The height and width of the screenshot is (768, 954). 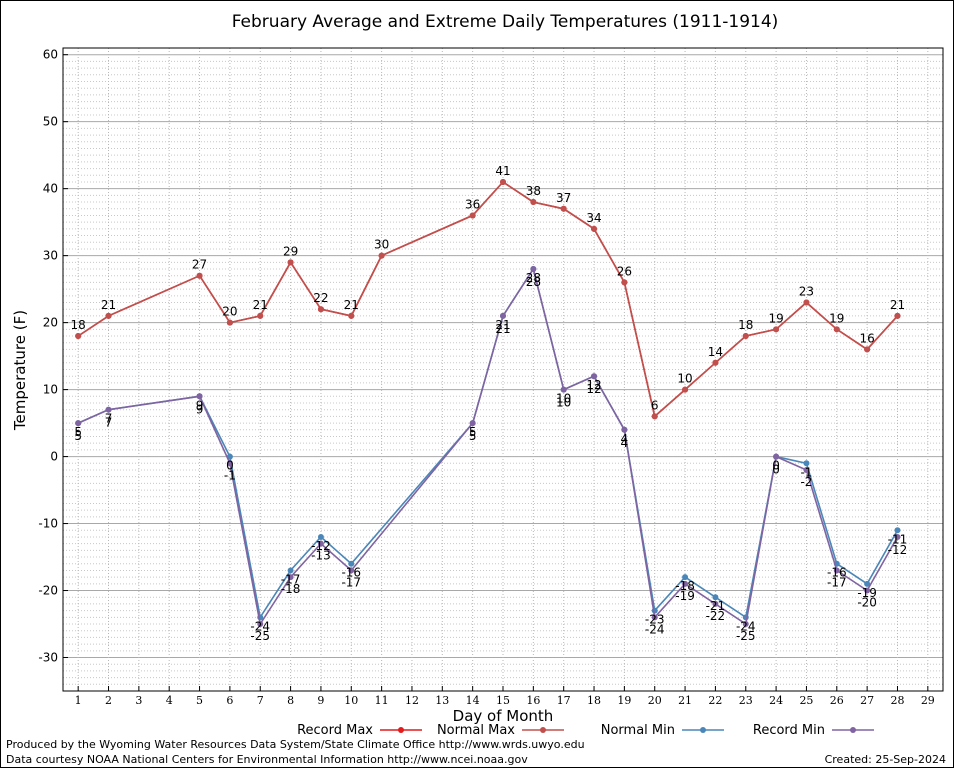 What do you see at coordinates (746, 626) in the screenshot?
I see `data-label-normal-min: -24` at bounding box center [746, 626].